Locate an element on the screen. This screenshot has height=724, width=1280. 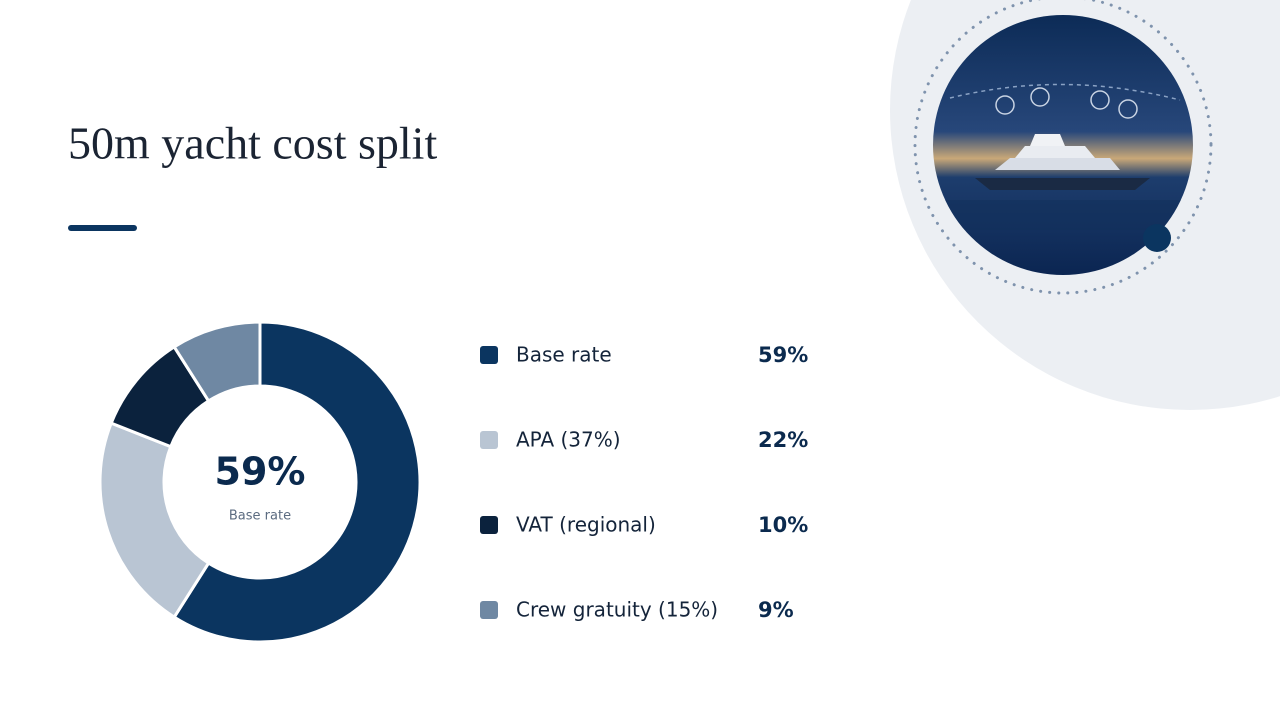
slide-title: 50m yacht cost split is located at coordinates (252, 143).